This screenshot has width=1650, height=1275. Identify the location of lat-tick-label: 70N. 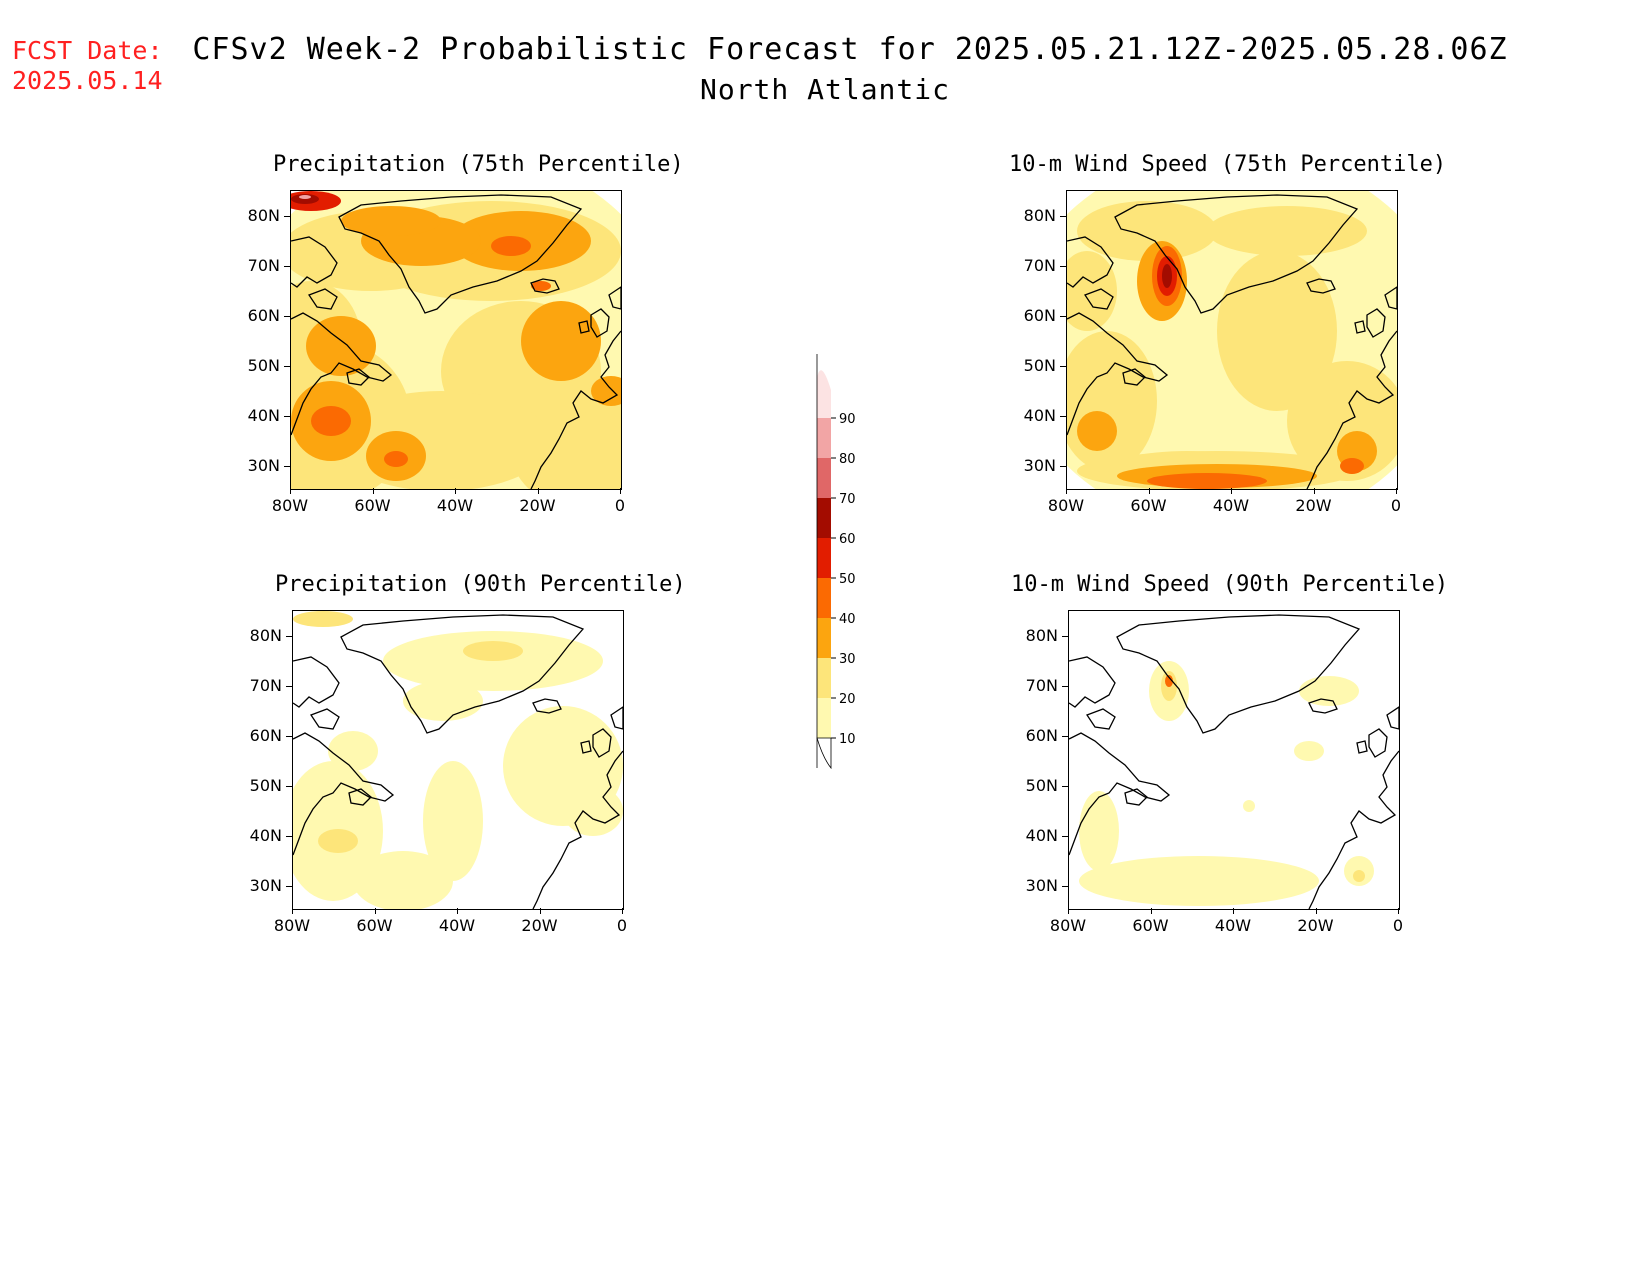
(265, 685).